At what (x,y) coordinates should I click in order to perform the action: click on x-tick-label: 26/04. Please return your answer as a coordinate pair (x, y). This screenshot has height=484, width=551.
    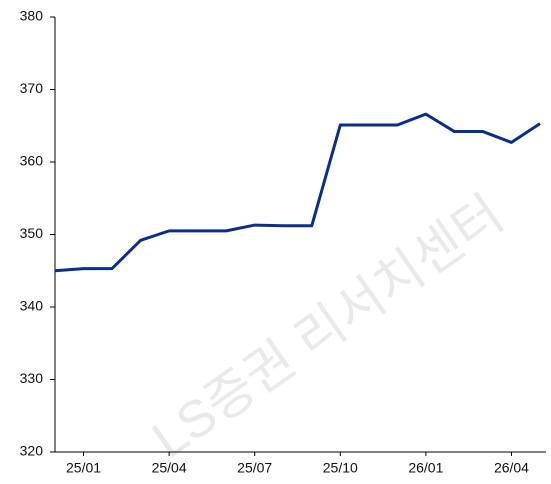
    Looking at the image, I should click on (511, 468).